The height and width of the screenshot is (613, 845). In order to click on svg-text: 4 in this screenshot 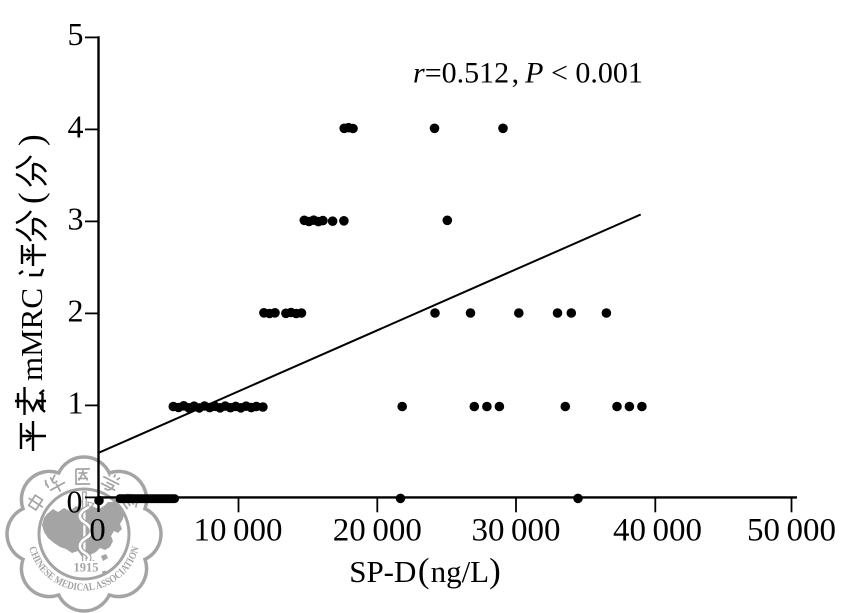, I will do `click(76, 126)`.